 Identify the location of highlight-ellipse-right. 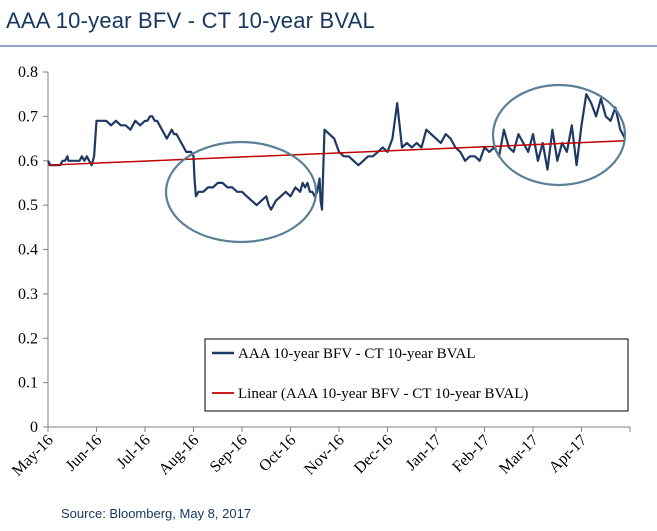
(559, 135).